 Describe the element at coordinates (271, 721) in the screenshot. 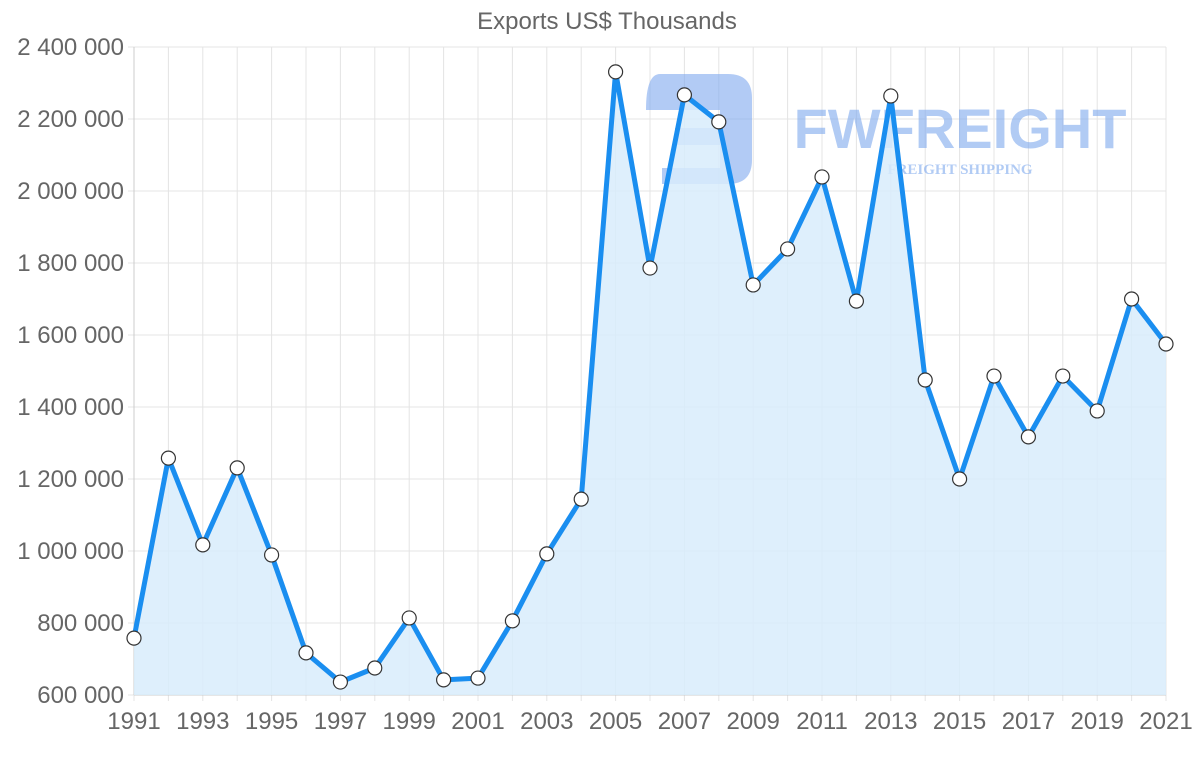

I see `x-tick-label: 1995` at that location.